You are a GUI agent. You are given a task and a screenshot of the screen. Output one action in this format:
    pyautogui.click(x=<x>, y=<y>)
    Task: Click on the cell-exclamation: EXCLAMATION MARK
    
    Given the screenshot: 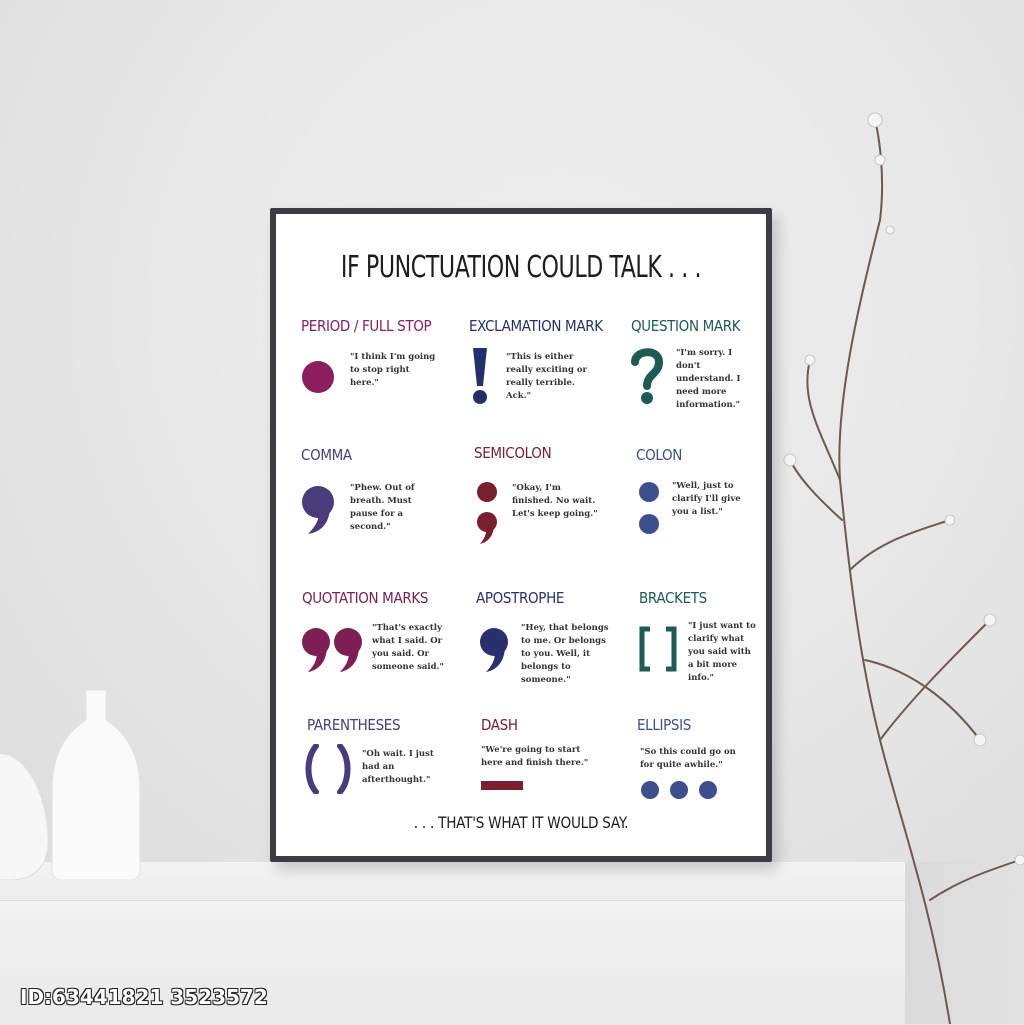 What is the action you would take?
    pyautogui.click(x=544, y=326)
    